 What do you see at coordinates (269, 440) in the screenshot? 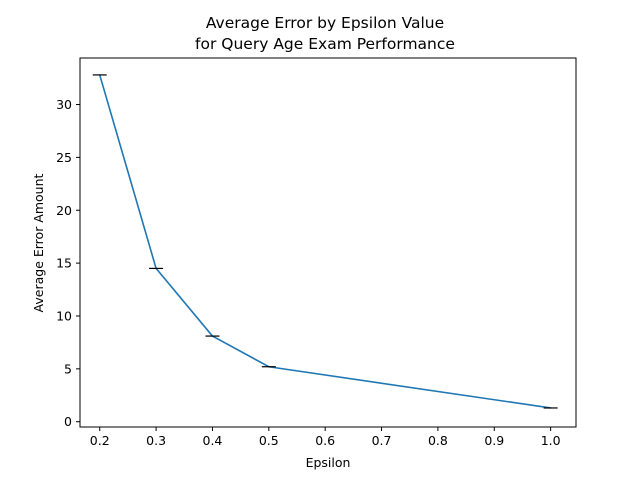
I see `x-tick-label: 0.5` at bounding box center [269, 440].